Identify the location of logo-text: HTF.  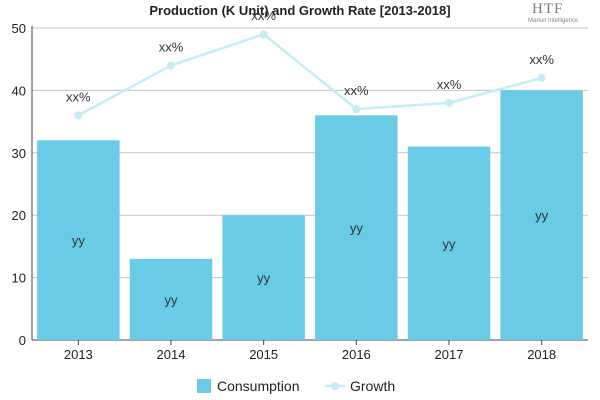
(548, 9).